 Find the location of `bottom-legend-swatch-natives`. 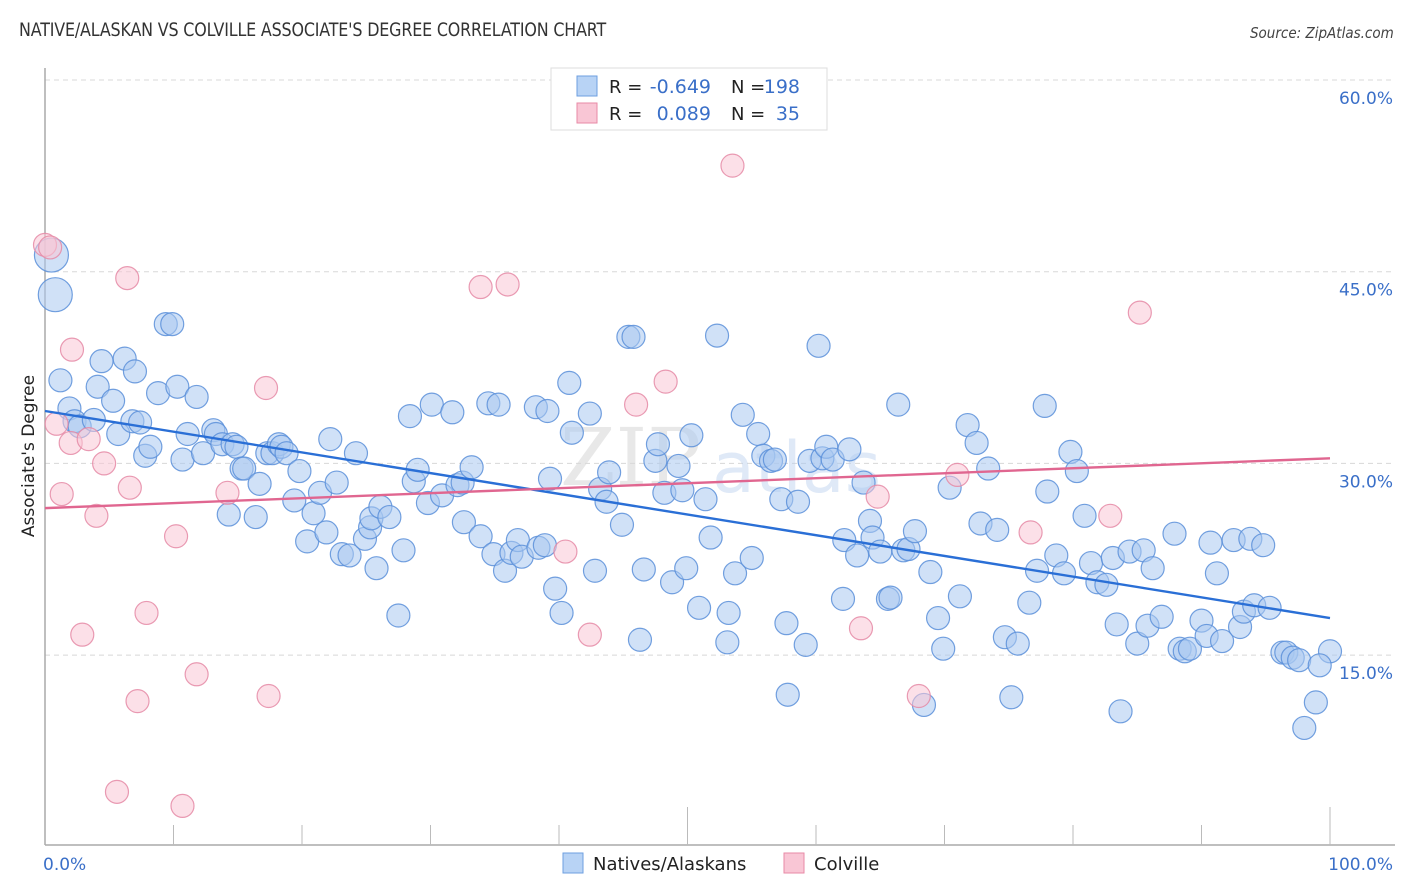

bottom-legend-swatch-natives is located at coordinates (573, 863).